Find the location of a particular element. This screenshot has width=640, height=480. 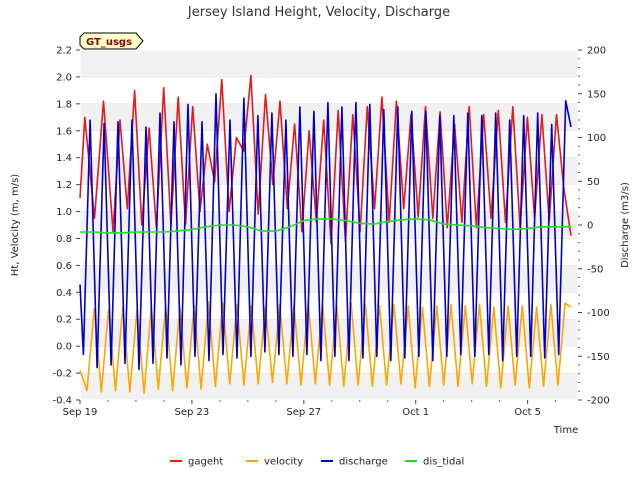

x-tick-label: Oct 1 is located at coordinates (415, 412).